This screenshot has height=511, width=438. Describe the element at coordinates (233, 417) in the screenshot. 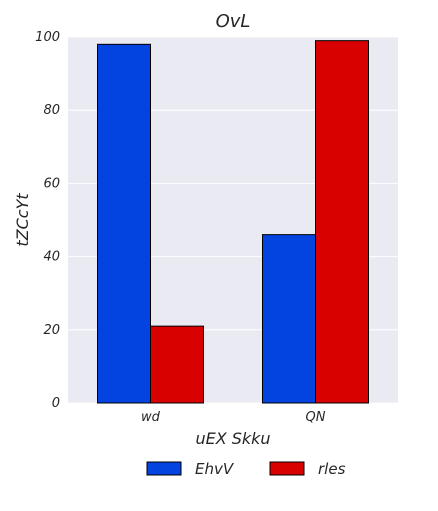

I see `x-tick-labels: wd QN` at that location.